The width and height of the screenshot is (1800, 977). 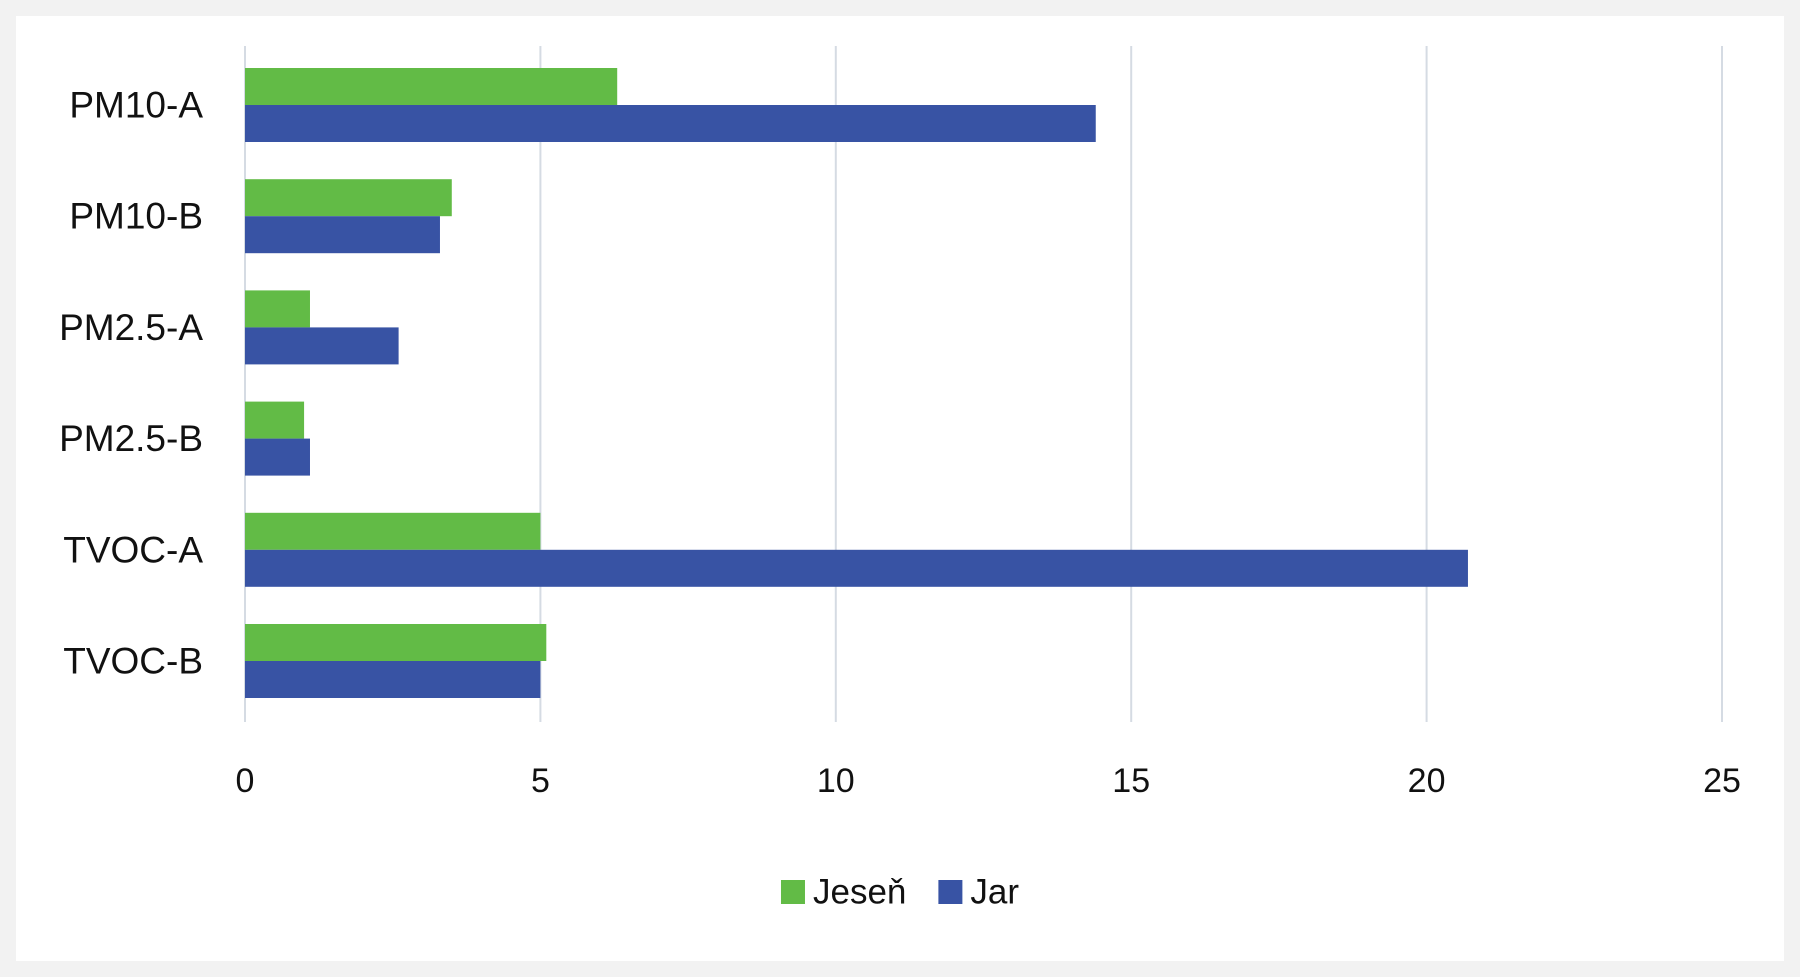 What do you see at coordinates (136, 105) in the screenshot?
I see `category-label: PM10-A` at bounding box center [136, 105].